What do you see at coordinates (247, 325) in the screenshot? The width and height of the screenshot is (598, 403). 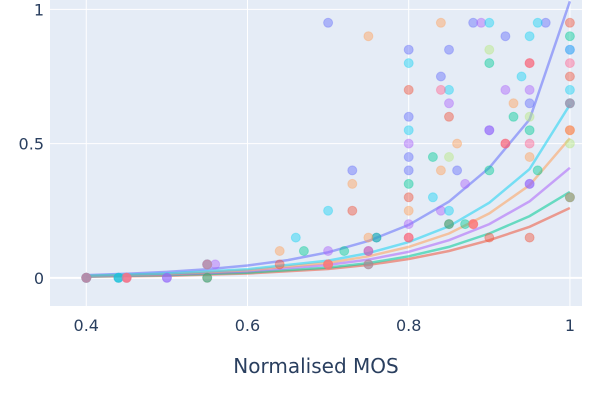 I see `x-tick-label: 0.6` at bounding box center [247, 325].